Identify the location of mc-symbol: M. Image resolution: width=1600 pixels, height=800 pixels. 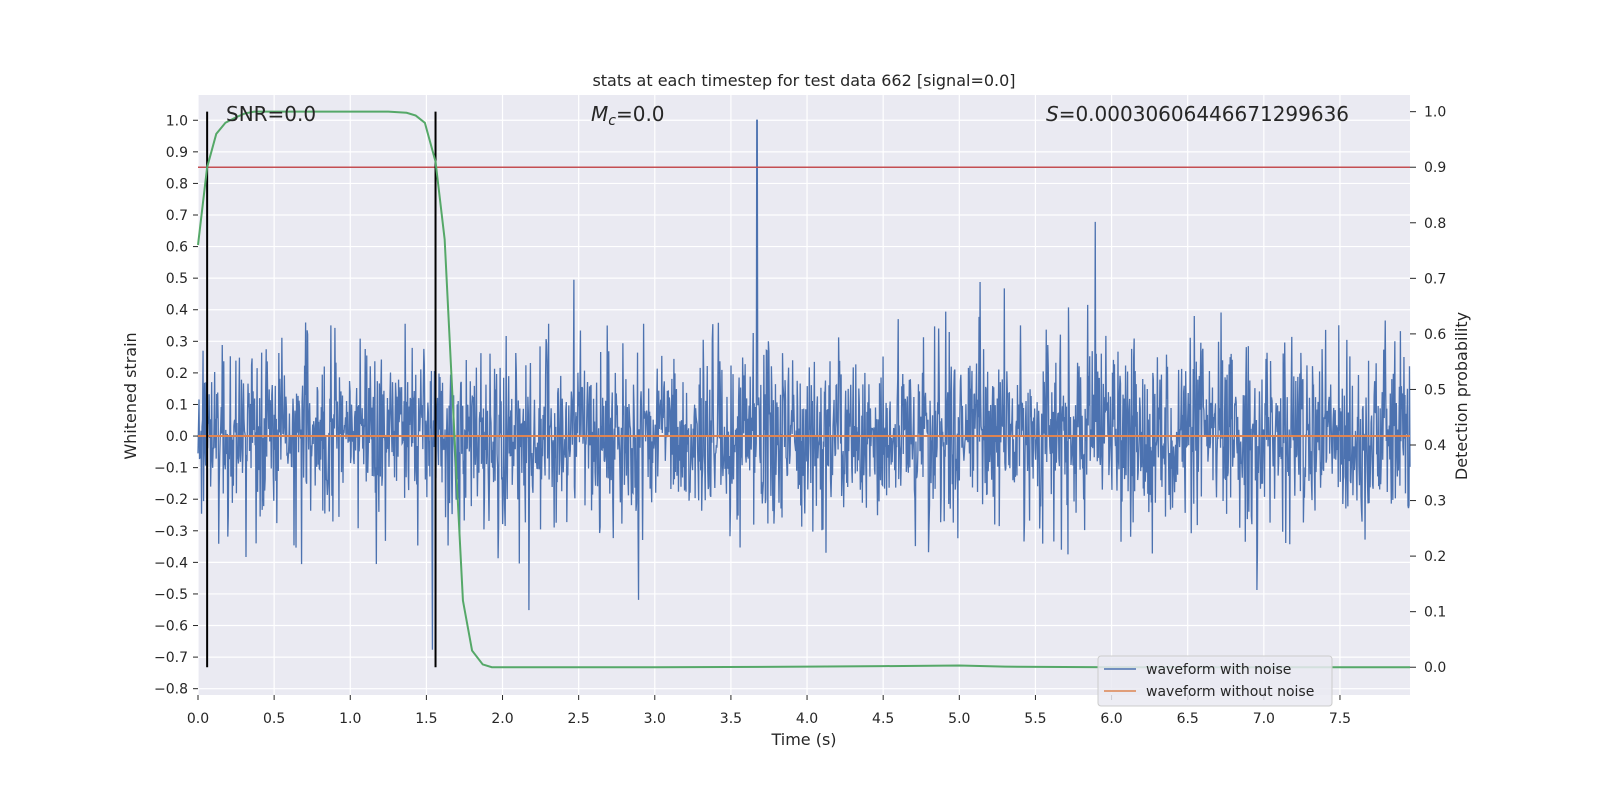
(599, 114).